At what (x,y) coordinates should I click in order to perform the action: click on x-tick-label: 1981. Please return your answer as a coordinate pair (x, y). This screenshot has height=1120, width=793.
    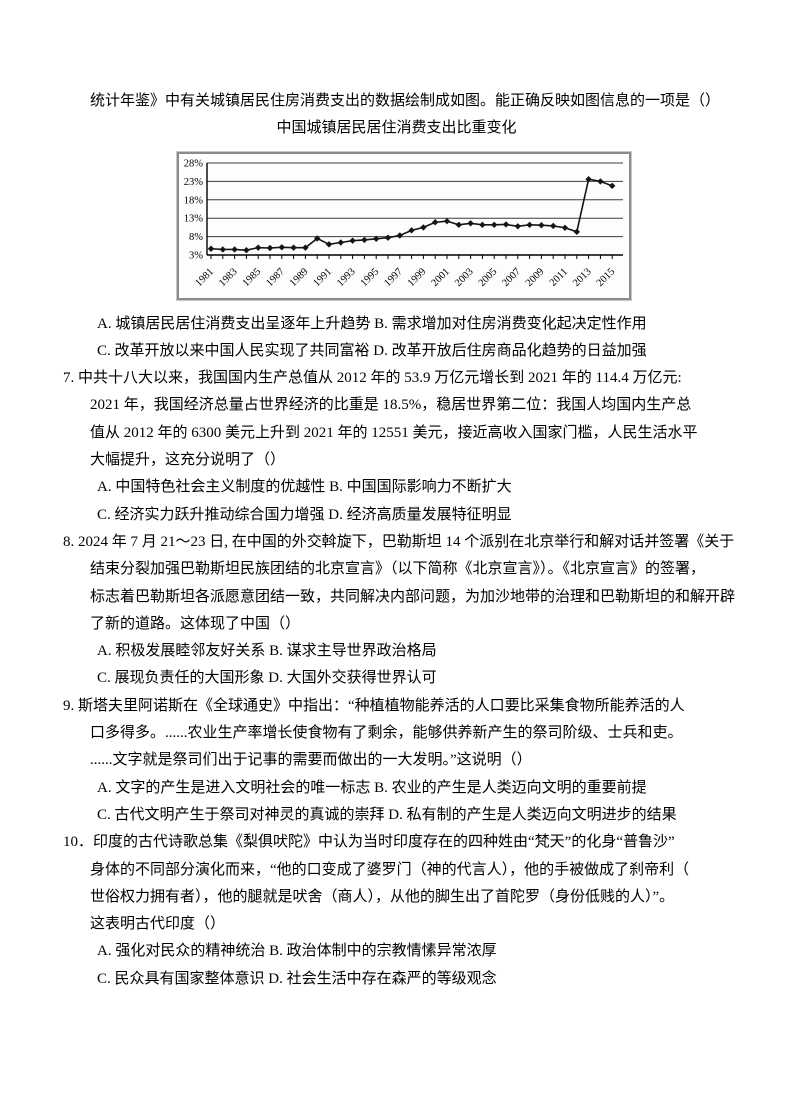
    Looking at the image, I should click on (204, 277).